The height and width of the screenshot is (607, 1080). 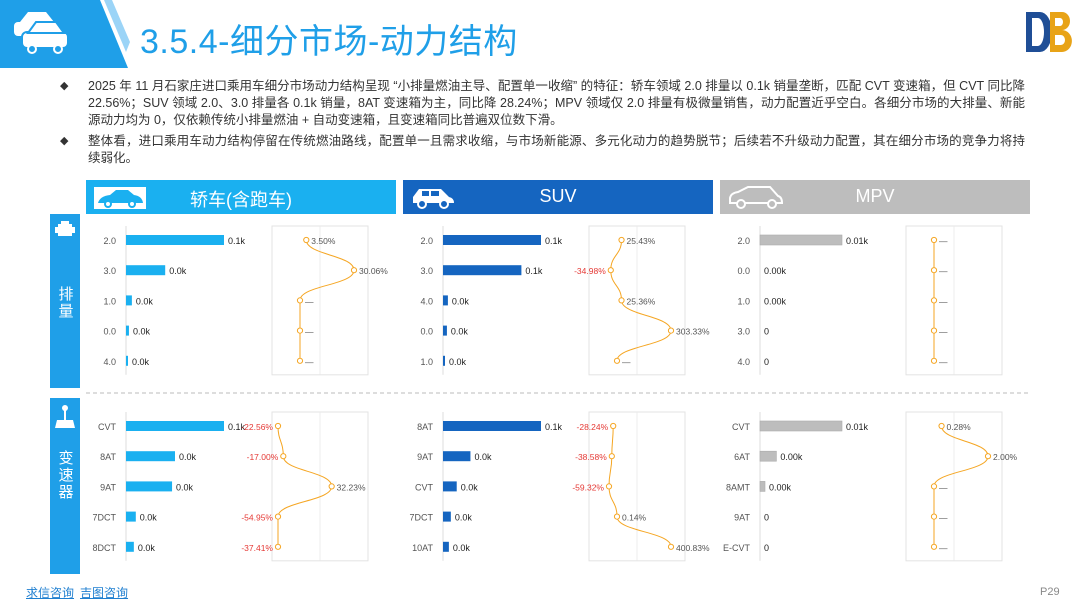 I want to click on side-label-engine: 排量, so click(x=65, y=303).